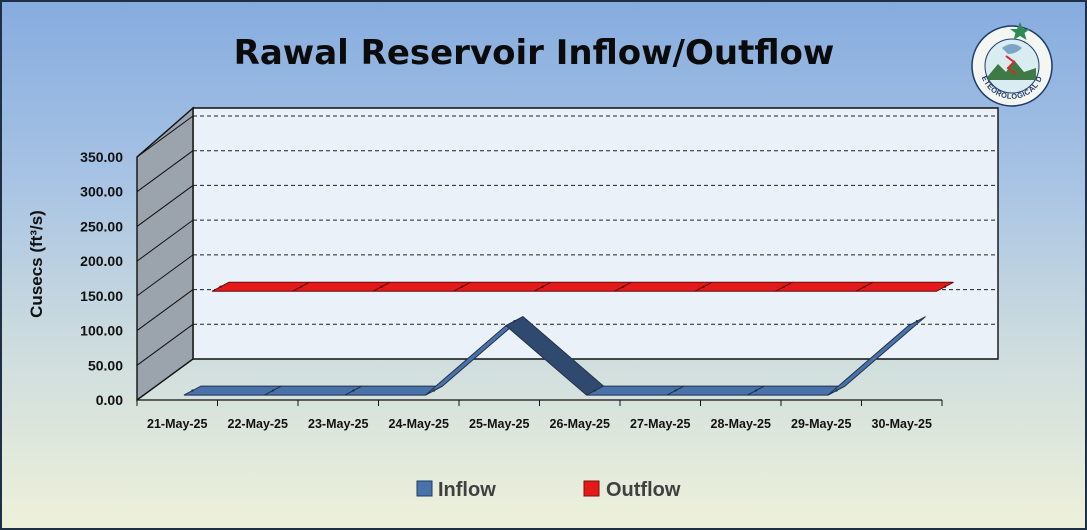 The height and width of the screenshot is (530, 1087). Describe the element at coordinates (105, 365) in the screenshot. I see `y-tick-label-1: 50.00` at that location.